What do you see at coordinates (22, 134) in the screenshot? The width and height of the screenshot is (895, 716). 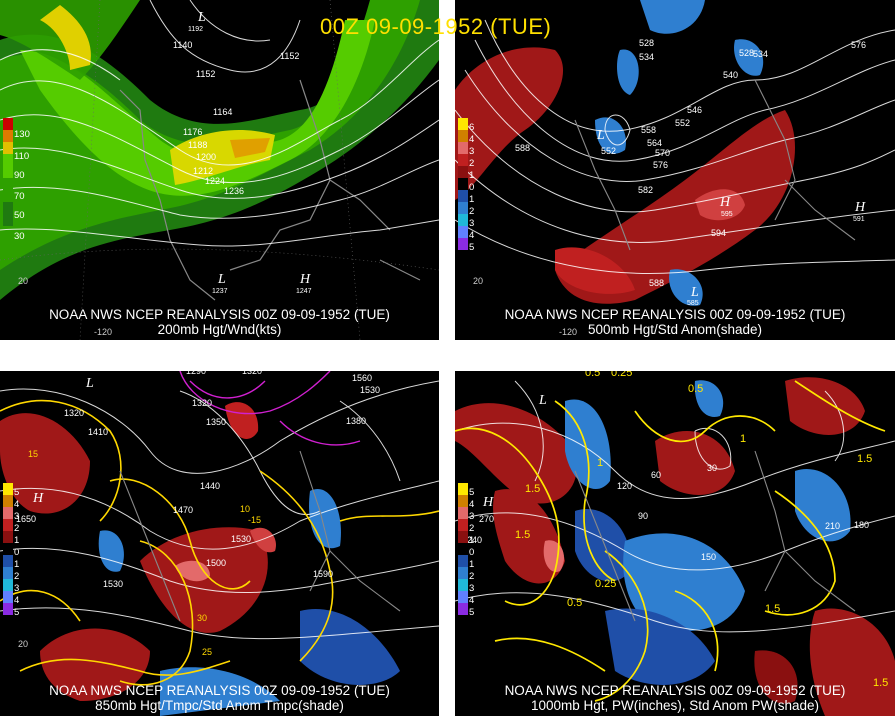 I see `legend-label-130: 130` at bounding box center [22, 134].